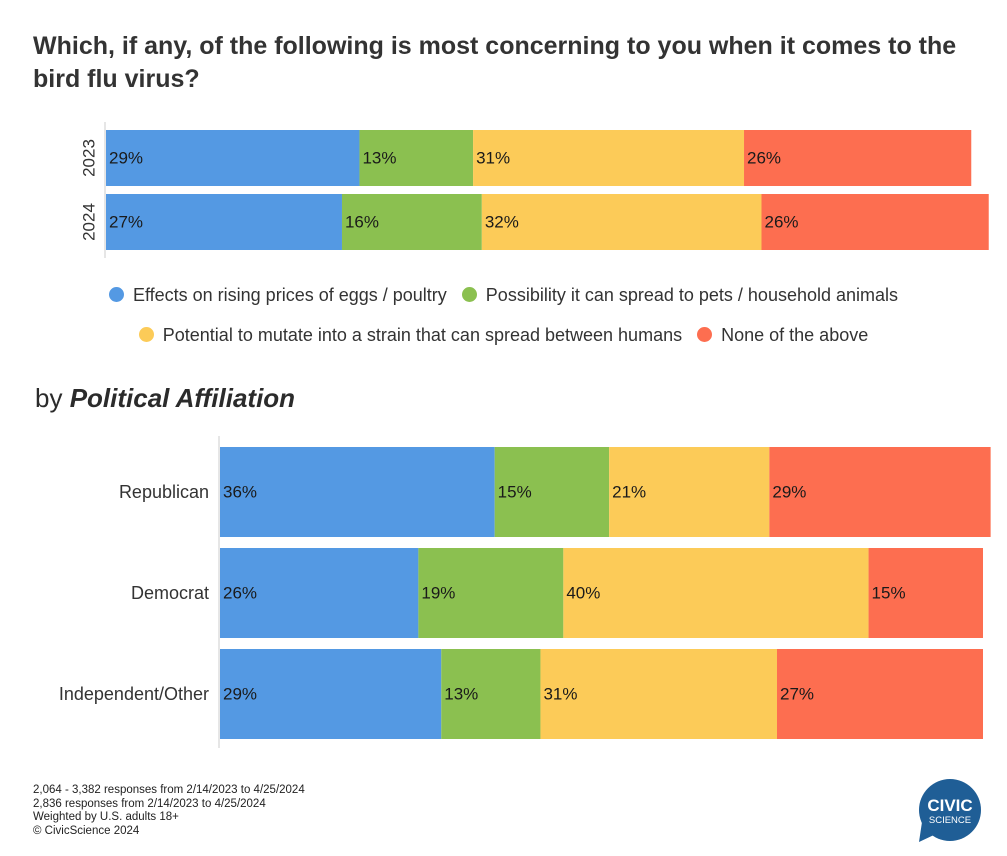 The image size is (1007, 856). Describe the element at coordinates (795, 335) in the screenshot. I see `legend-label-none: None of the above` at that location.